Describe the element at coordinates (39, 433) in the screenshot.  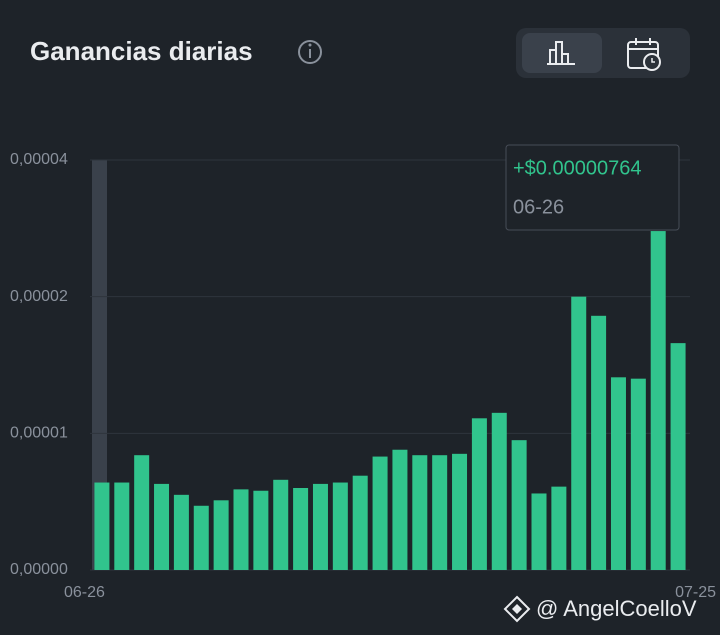
I see `y-tick-label: 0,00001` at that location.